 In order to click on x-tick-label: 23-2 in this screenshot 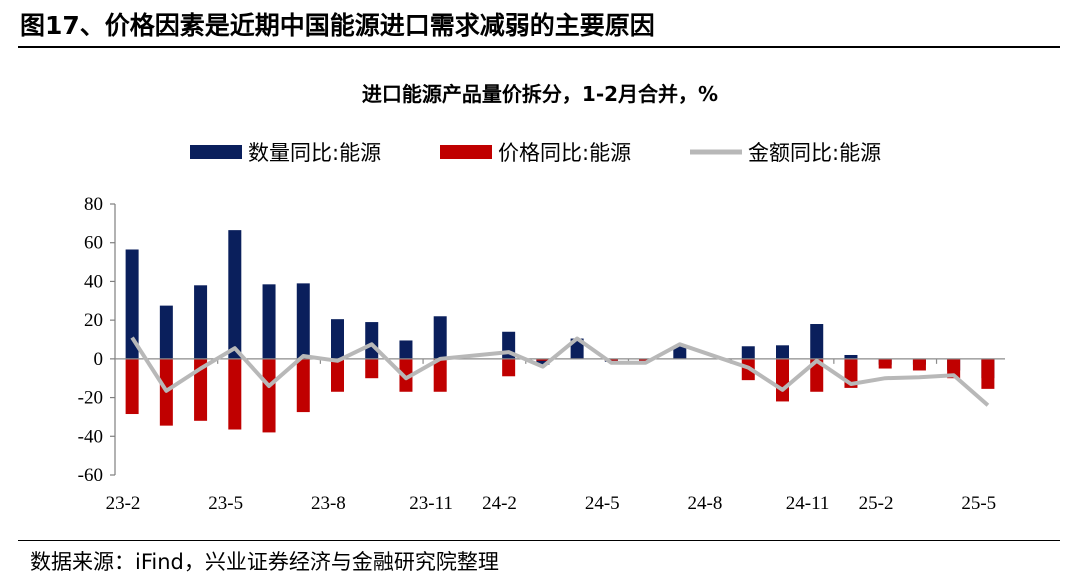, I will do `click(123, 503)`.